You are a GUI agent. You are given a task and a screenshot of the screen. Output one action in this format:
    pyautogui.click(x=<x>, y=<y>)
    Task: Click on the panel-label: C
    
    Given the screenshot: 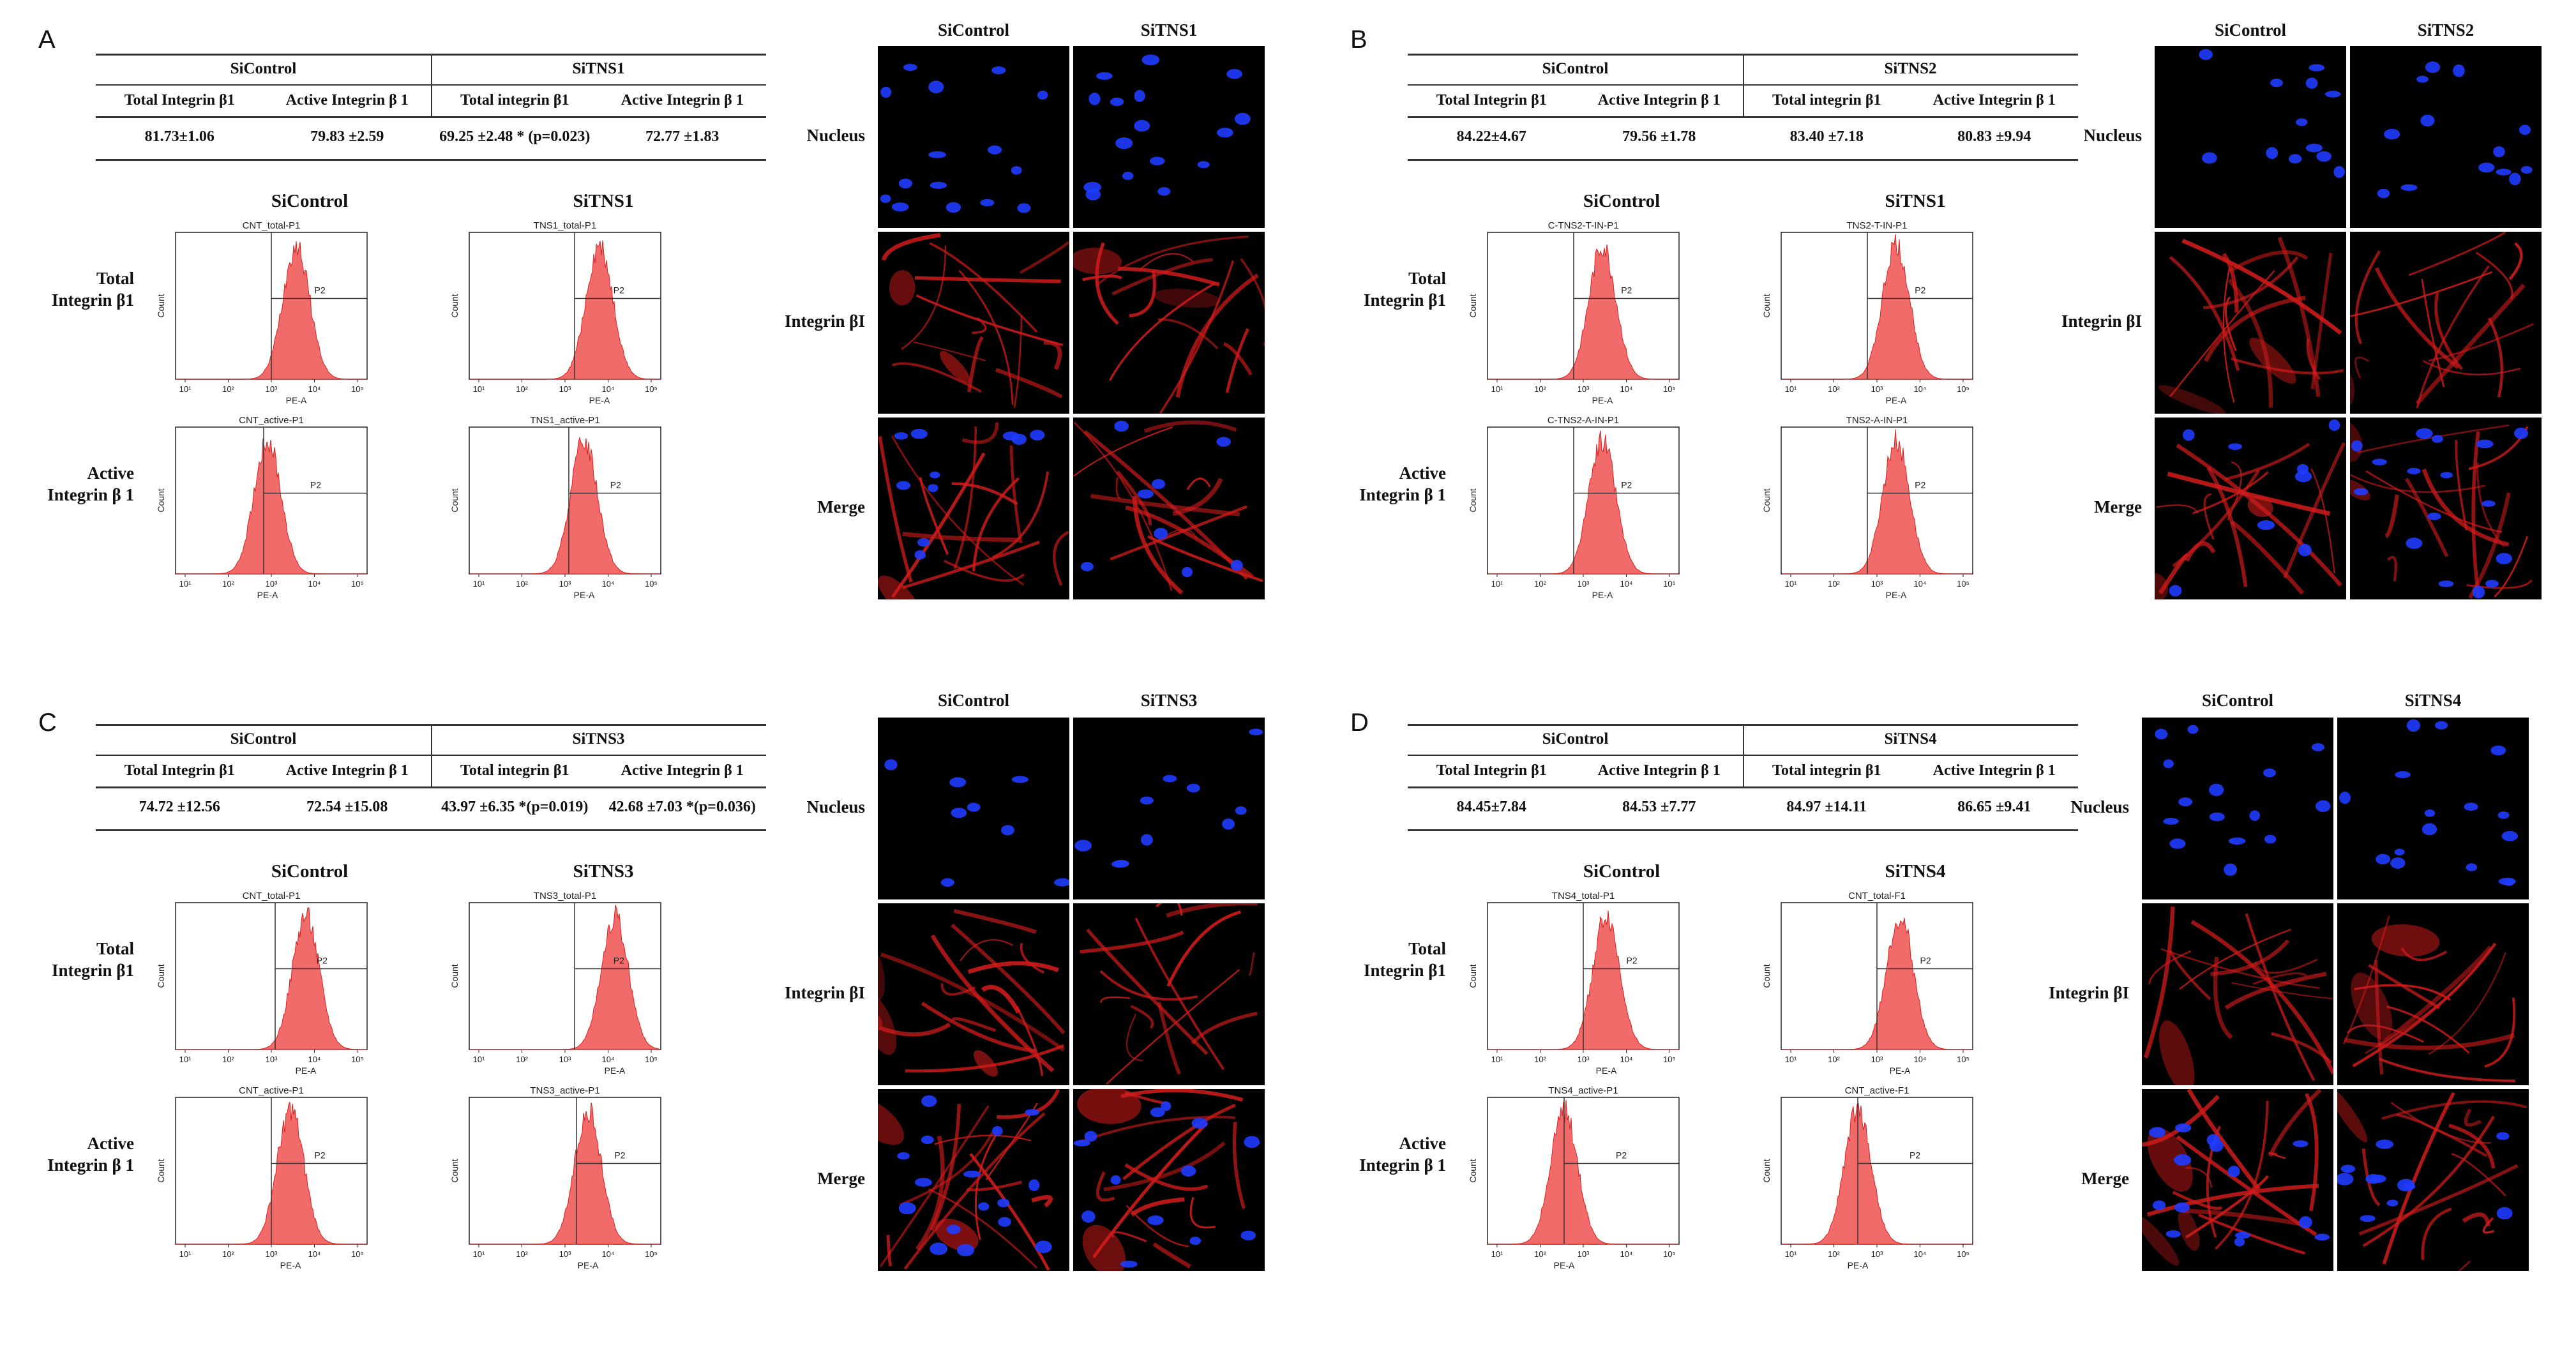 What is the action you would take?
    pyautogui.click(x=47, y=723)
    